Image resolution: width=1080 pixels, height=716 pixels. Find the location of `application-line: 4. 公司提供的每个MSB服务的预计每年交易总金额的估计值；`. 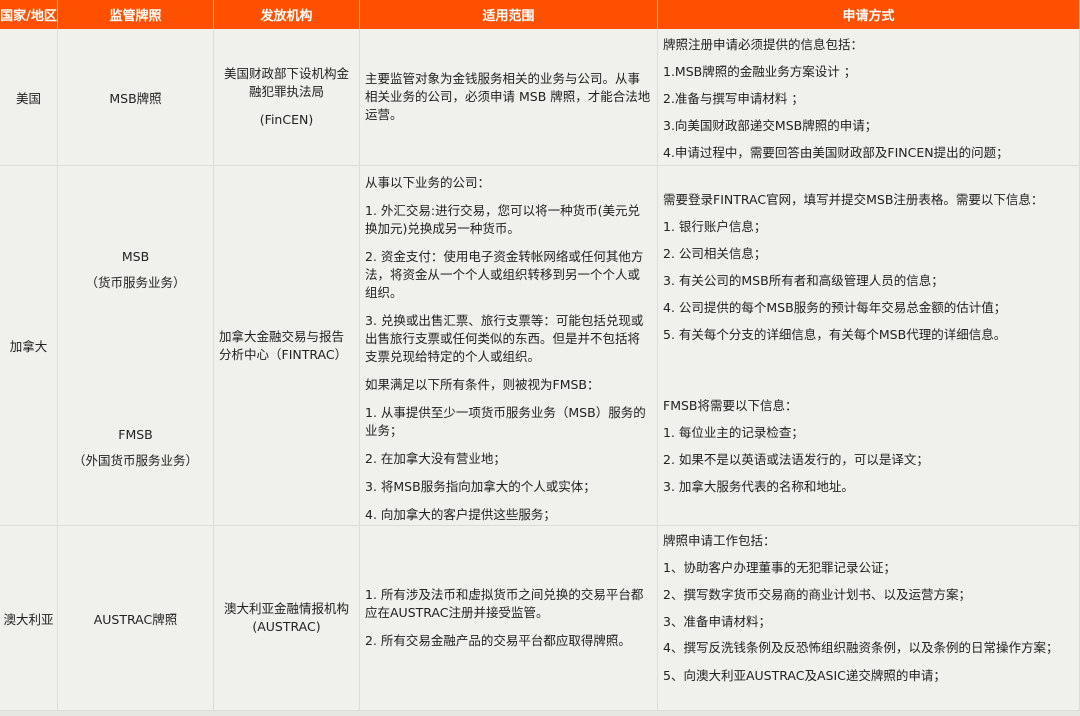

application-line: 4. 公司提供的每个MSB服务的预计每年交易总金额的估计值； is located at coordinates (835, 307).